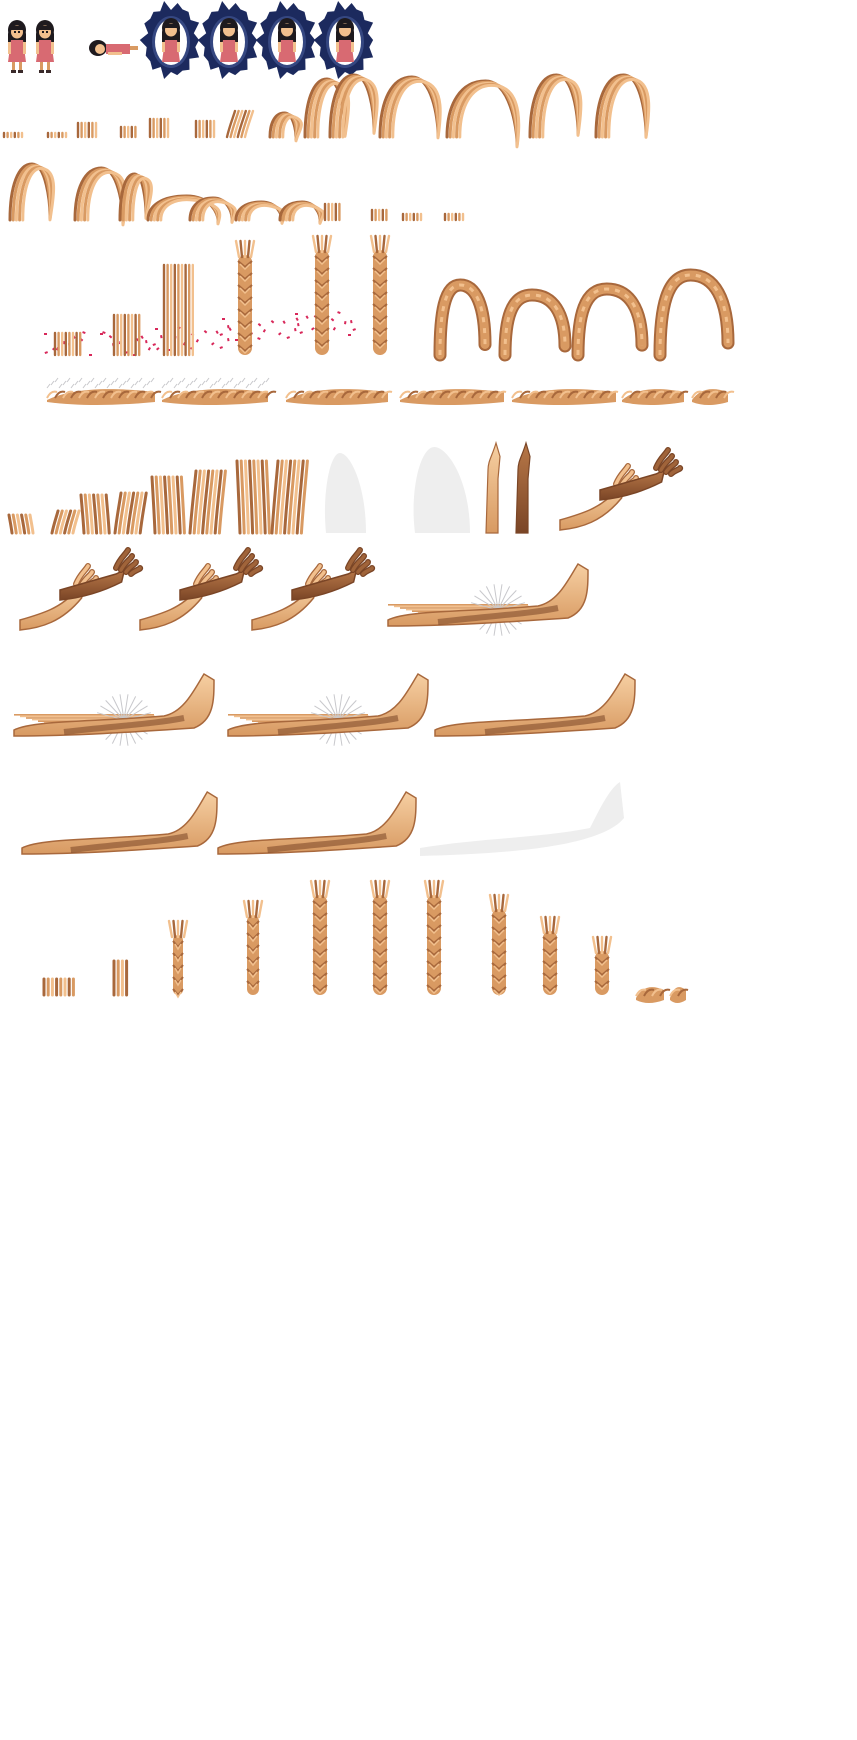 This screenshot has width=857, height=1740. What do you see at coordinates (522, 819) in the screenshot?
I see `ghost-arm-sprite` at bounding box center [522, 819].